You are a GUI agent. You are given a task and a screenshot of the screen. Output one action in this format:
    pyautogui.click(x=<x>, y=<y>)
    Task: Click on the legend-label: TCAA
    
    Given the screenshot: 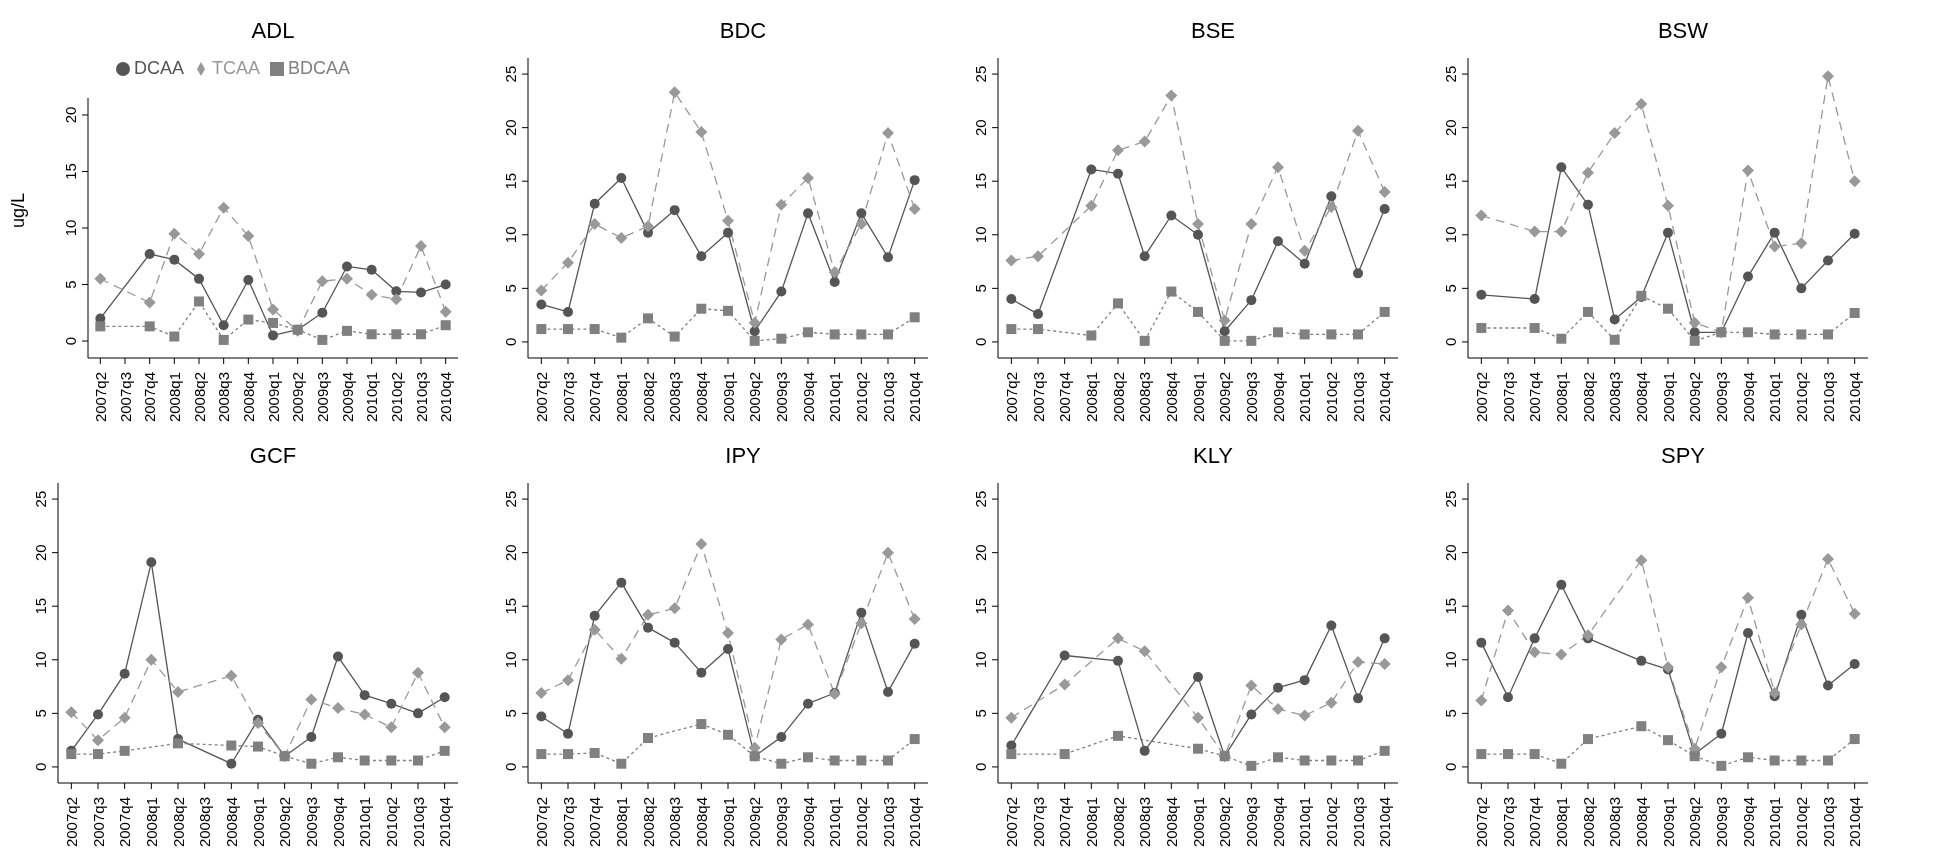 What is the action you would take?
    pyautogui.click(x=235, y=68)
    